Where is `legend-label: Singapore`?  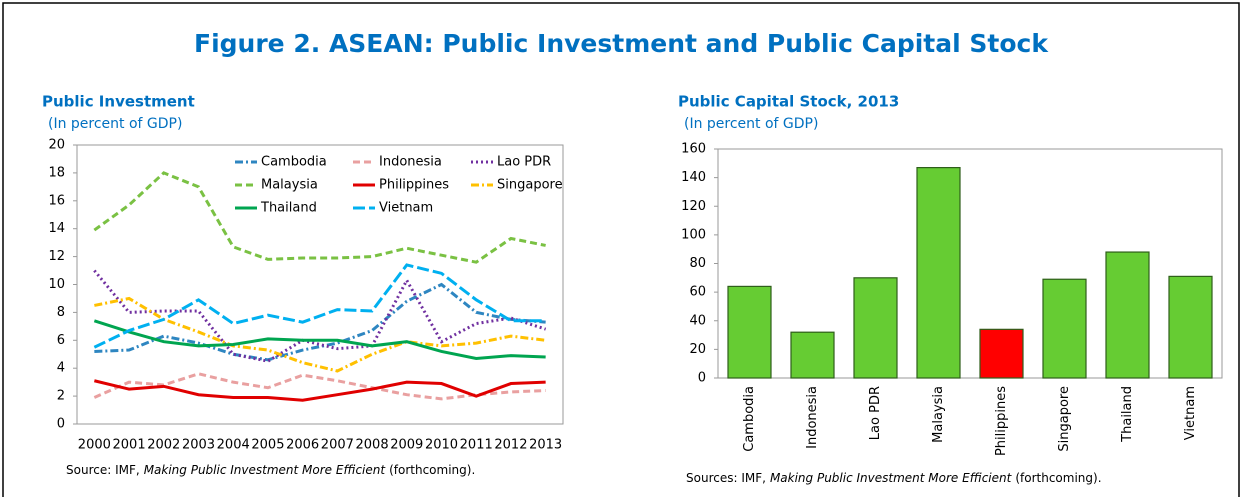 legend-label: Singapore is located at coordinates (530, 185).